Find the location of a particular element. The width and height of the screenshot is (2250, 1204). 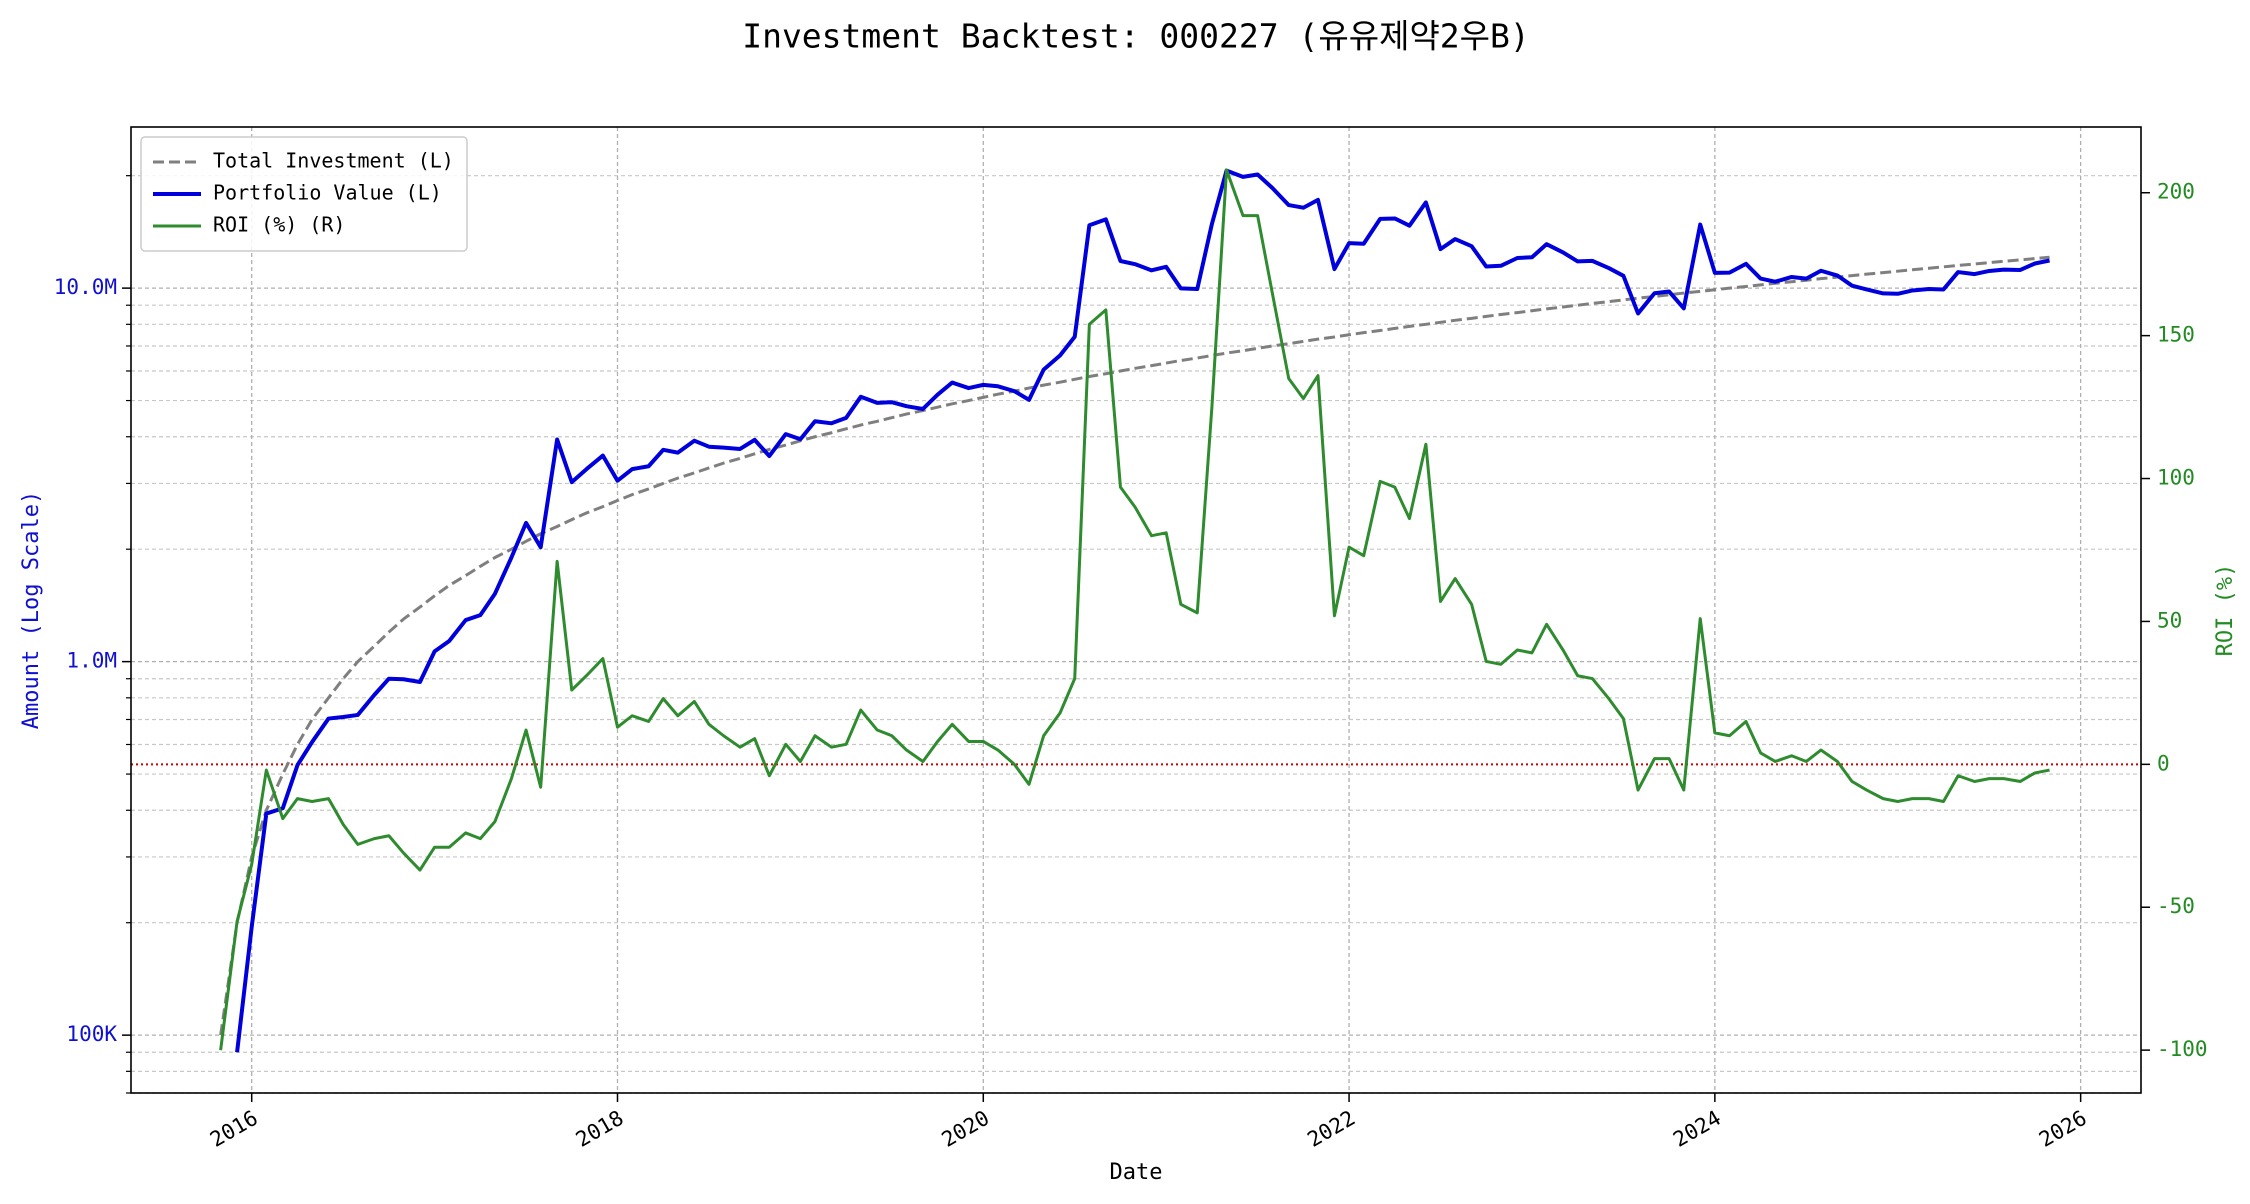

y2-tick-label: 150 is located at coordinates (2176, 335).